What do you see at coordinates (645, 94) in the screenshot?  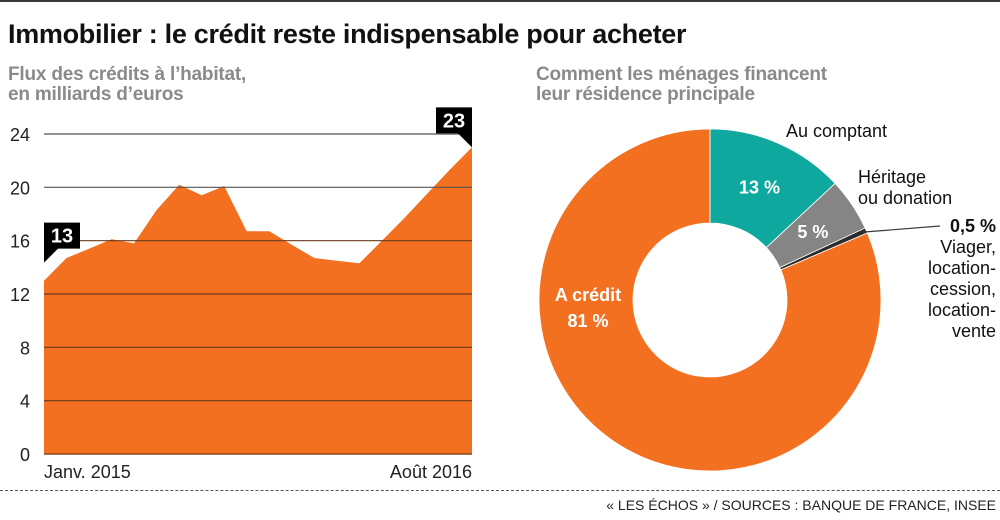 I see `donut-chart-title-line-2: leur résidence principale` at bounding box center [645, 94].